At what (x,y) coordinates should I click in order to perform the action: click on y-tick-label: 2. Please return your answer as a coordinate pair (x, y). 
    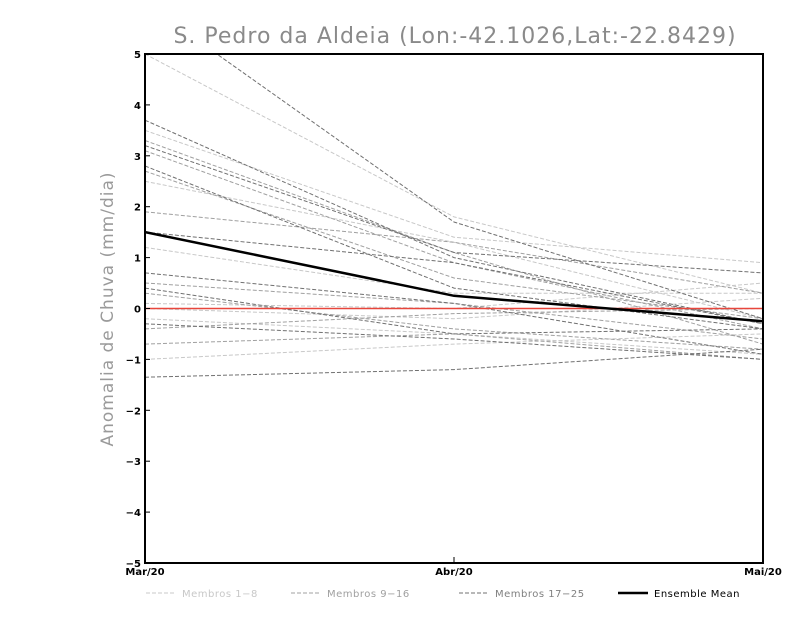
    Looking at the image, I should click on (137, 208).